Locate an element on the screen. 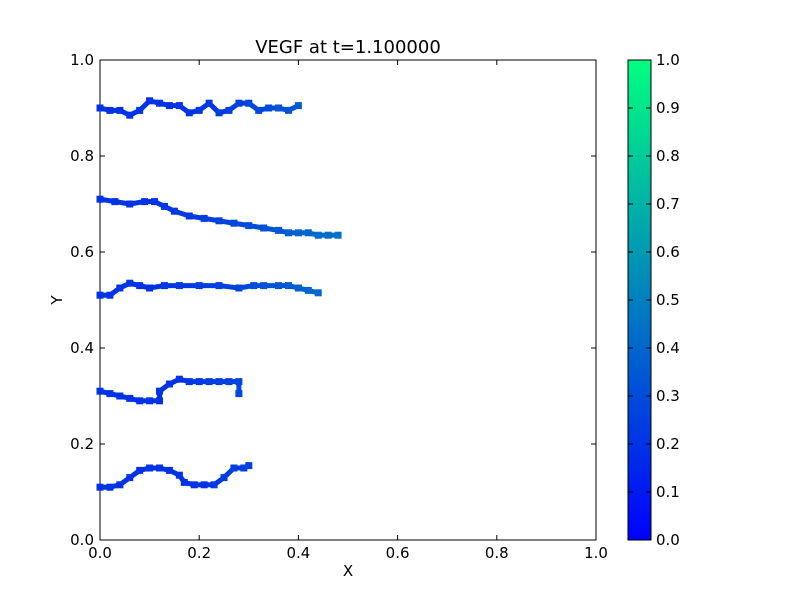  colorbar-ticks: 0.0 0.1 0.2 0.3 0.4 0.5 0.6 0.7 0.8 0.9 1.0 is located at coordinates (654, 300).